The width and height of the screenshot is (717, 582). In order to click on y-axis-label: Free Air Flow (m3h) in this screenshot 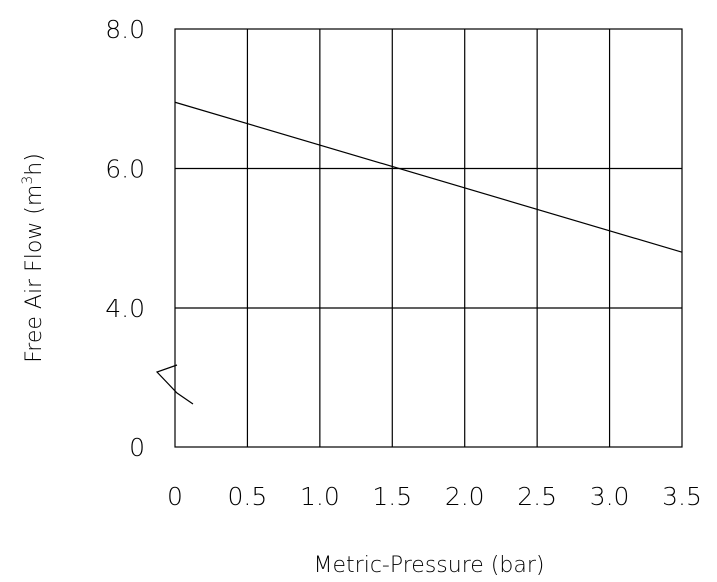, I will do `click(33, 258)`.